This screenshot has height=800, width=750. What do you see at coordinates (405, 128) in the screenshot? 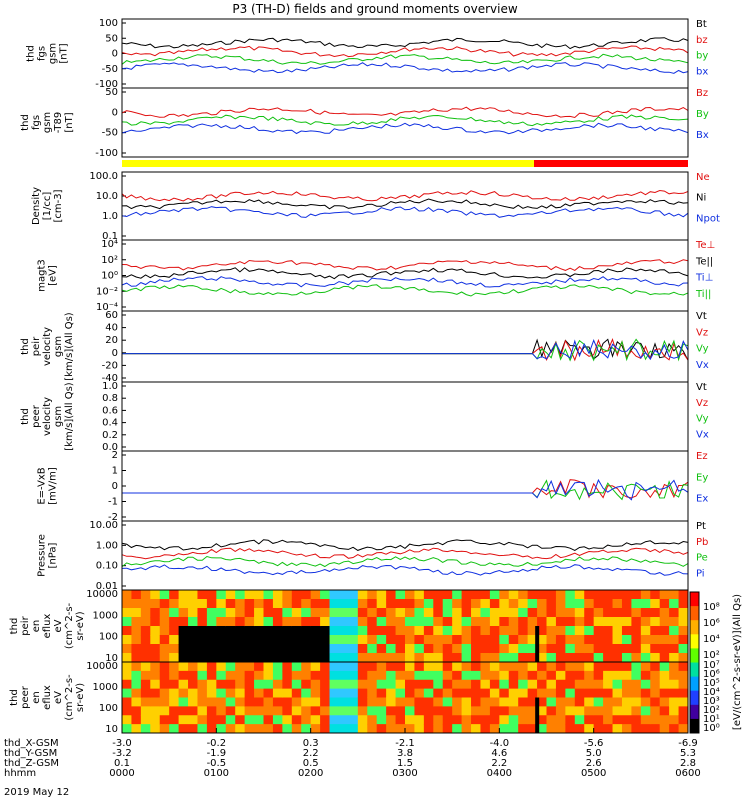
I see `series-bx` at bounding box center [405, 128].